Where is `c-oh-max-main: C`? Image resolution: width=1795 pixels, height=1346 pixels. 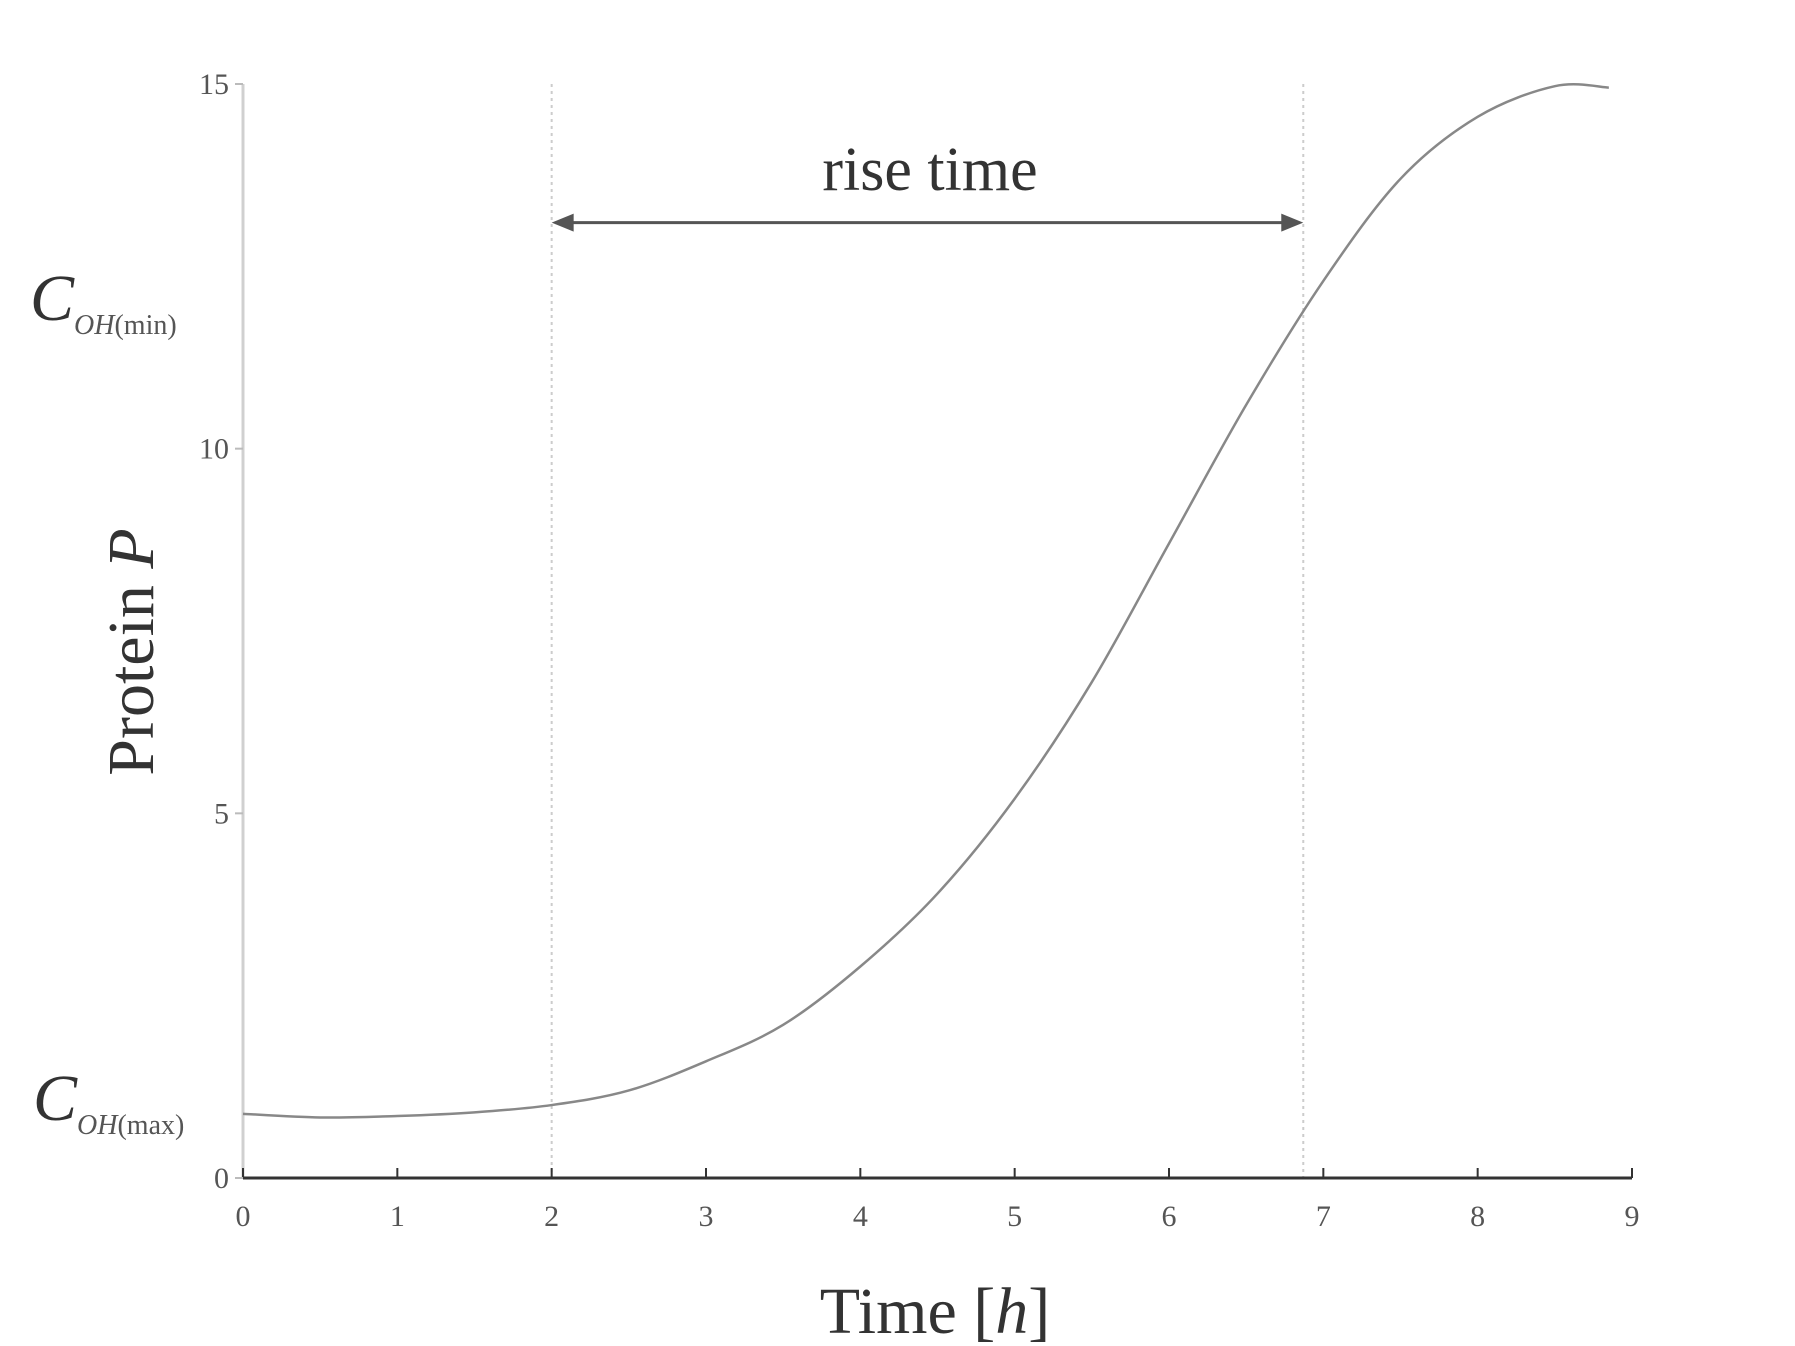
c-oh-max-main: C is located at coordinates (55, 1098).